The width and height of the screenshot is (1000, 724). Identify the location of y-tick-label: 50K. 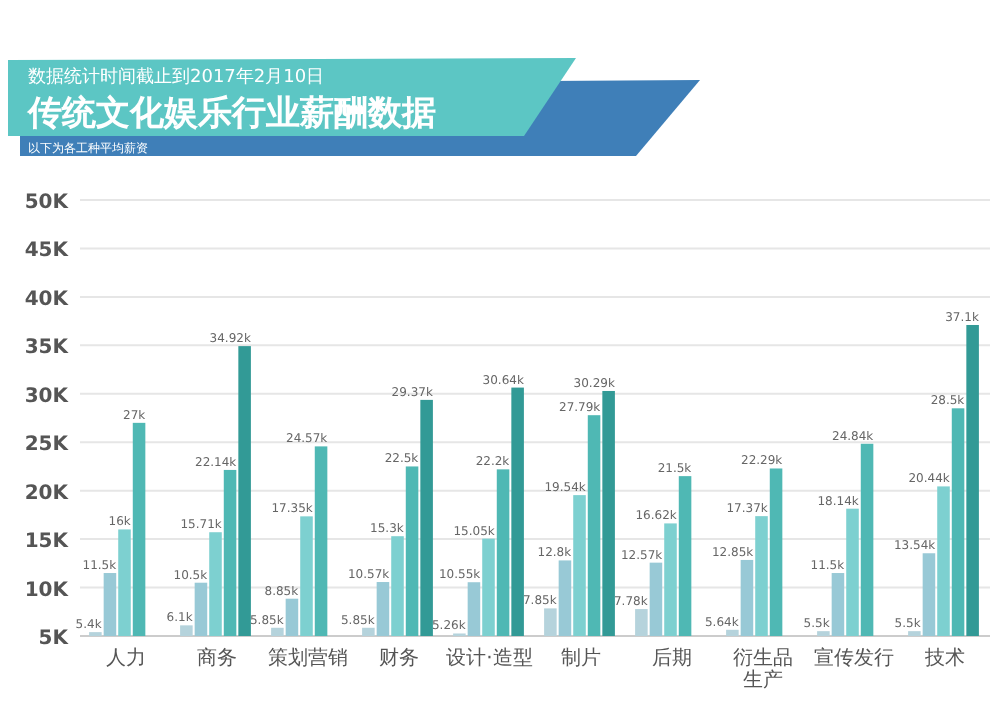
(47, 203).